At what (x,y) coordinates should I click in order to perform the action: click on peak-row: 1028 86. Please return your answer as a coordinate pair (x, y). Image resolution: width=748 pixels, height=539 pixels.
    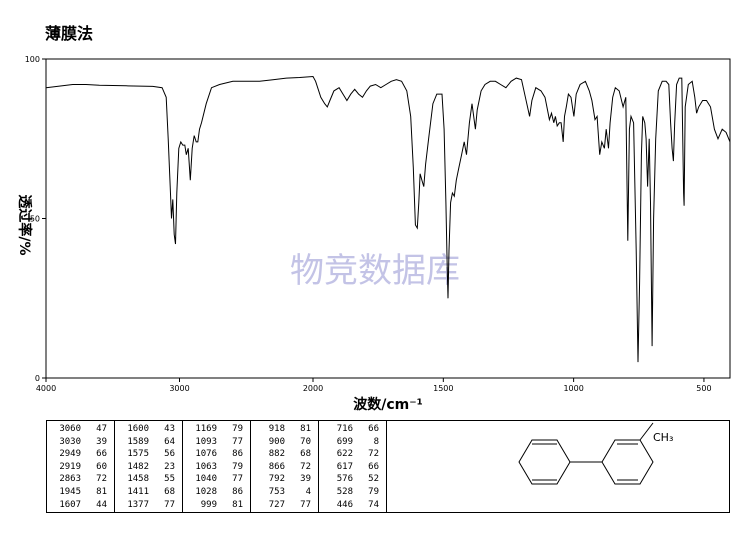
    Looking at the image, I should click on (218, 492).